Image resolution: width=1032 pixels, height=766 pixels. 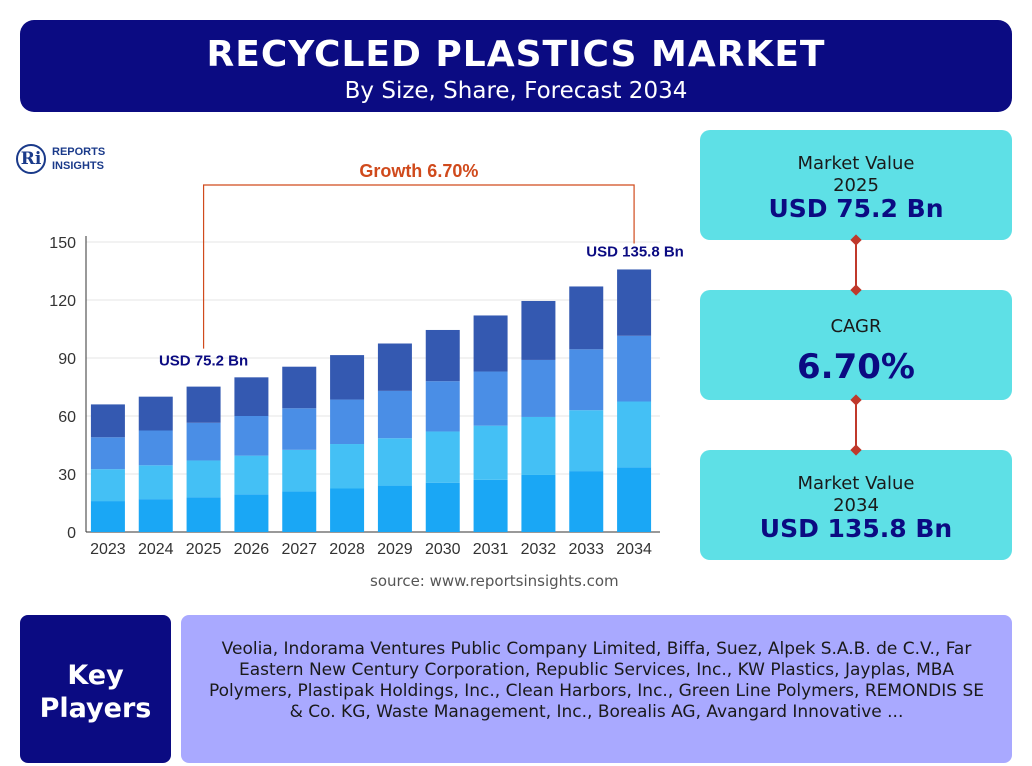 What do you see at coordinates (299, 549) in the screenshot?
I see `x-tick-label: 2027` at bounding box center [299, 549].